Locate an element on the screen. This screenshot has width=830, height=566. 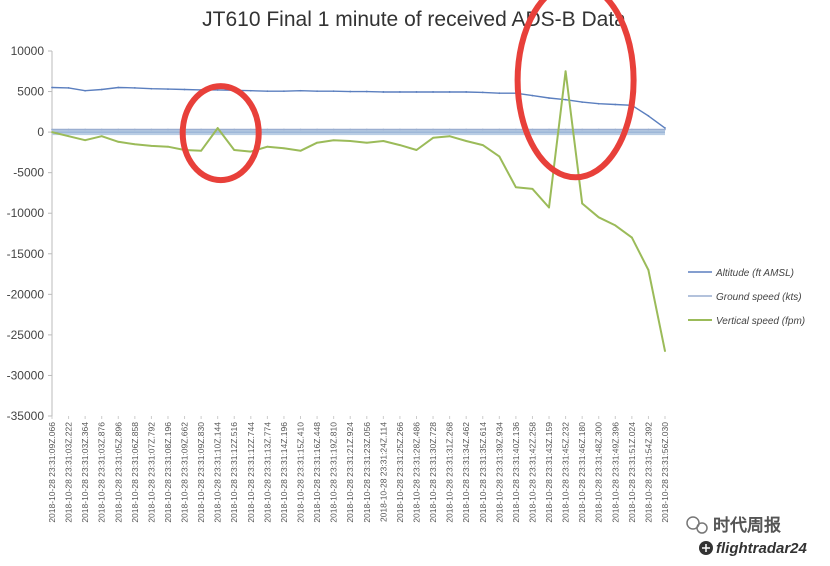
x-tick-label: 2018-10-28 23:31:34Z.462 is located at coordinates (466, 472).